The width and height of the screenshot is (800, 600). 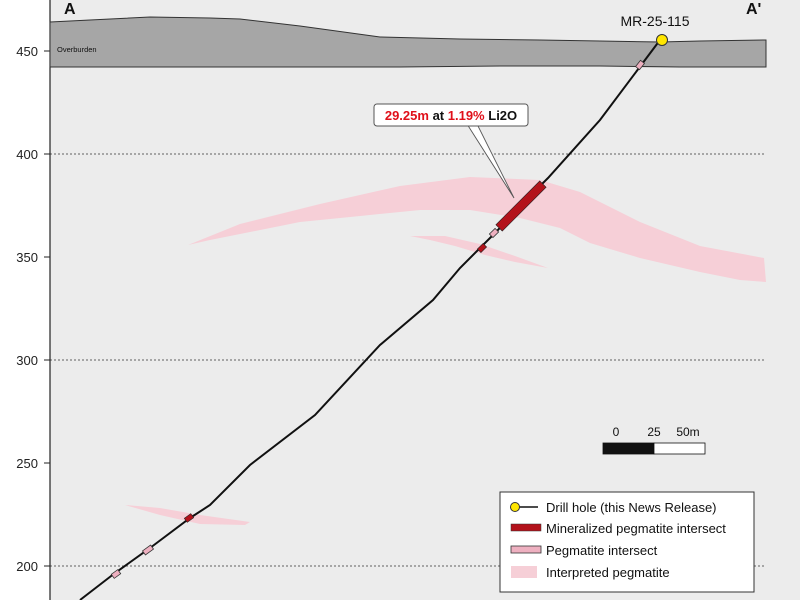 What do you see at coordinates (477, 229) in the screenshot?
I see `interpreted-pegmatite-main` at bounding box center [477, 229].